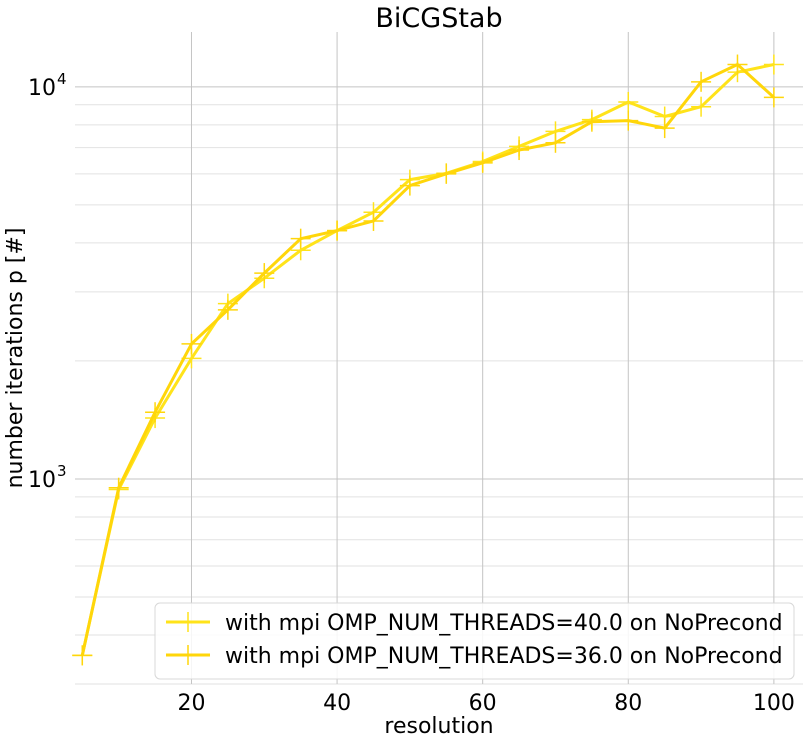 Image resolution: width=809 pixels, height=747 pixels. Describe the element at coordinates (62, 79) in the screenshot. I see `y-tick-exponent: 4` at that location.